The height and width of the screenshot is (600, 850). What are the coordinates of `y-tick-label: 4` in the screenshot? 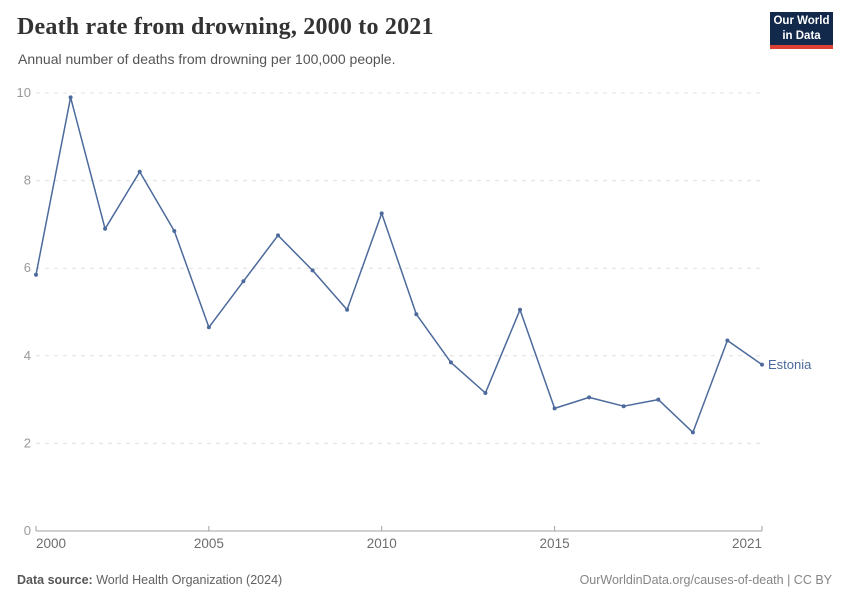 It's located at (27, 355).